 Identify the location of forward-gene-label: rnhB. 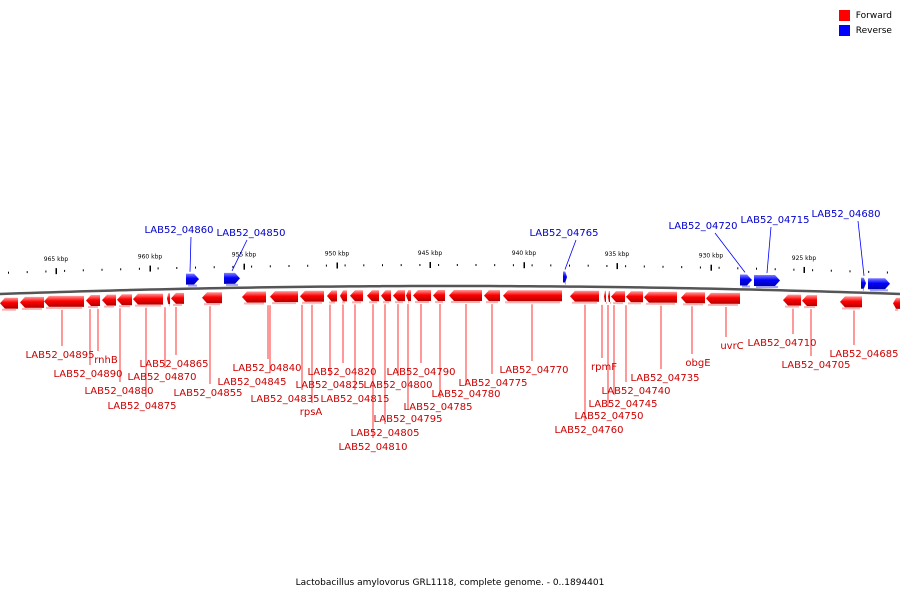
(106, 360).